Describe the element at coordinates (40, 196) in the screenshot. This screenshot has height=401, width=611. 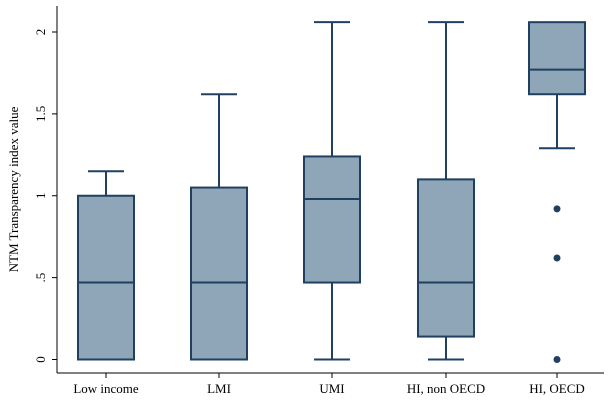
I see `y-tick-label: 1` at that location.